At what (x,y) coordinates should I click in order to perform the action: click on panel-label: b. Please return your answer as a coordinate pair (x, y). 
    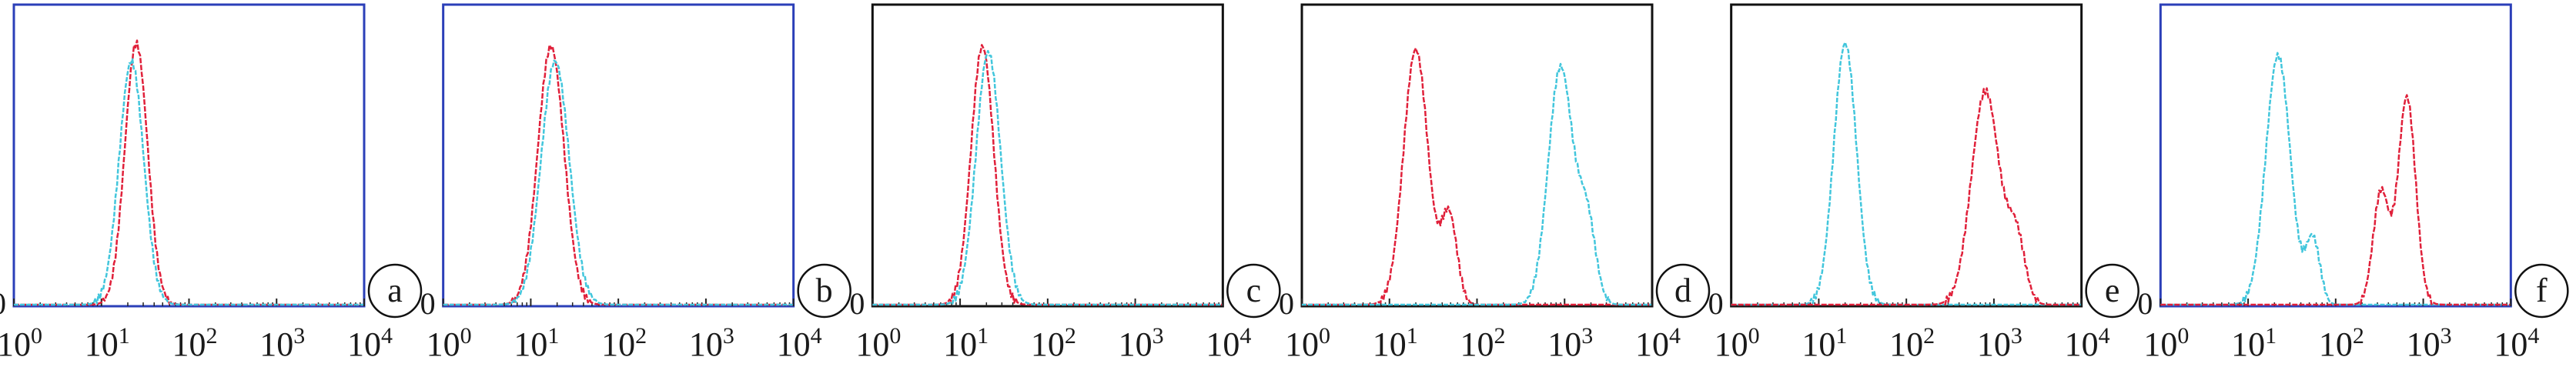
    Looking at the image, I should click on (825, 290).